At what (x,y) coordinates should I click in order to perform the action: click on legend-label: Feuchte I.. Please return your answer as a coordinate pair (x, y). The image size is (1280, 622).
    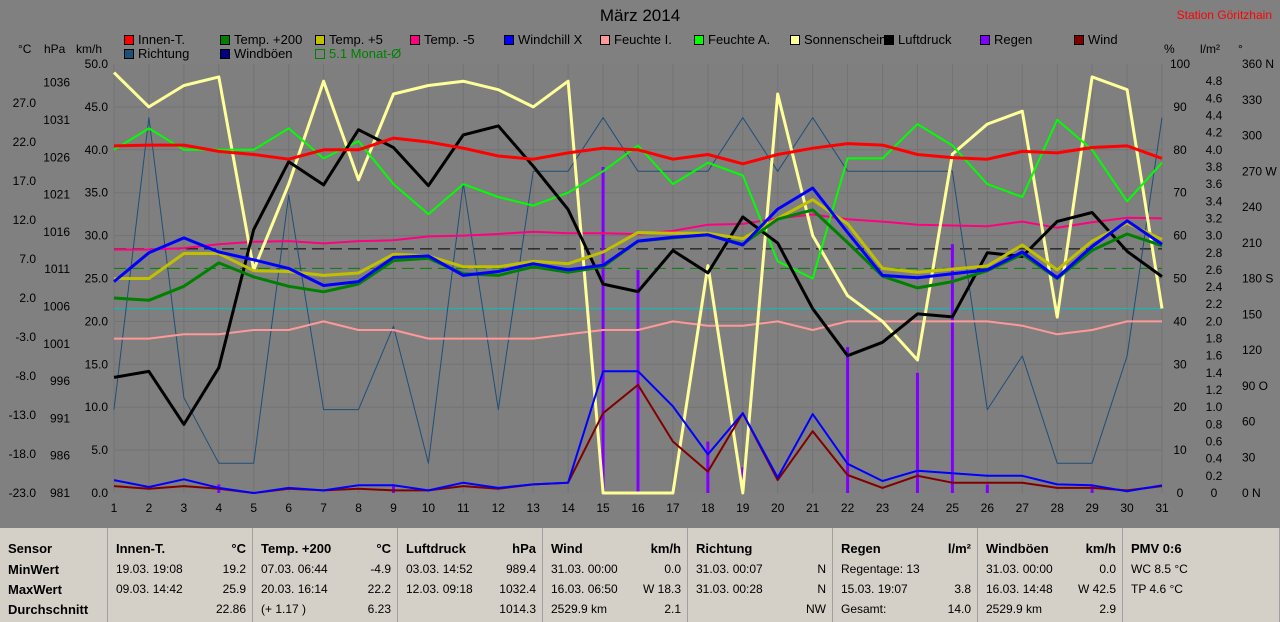
    Looking at the image, I should click on (643, 39).